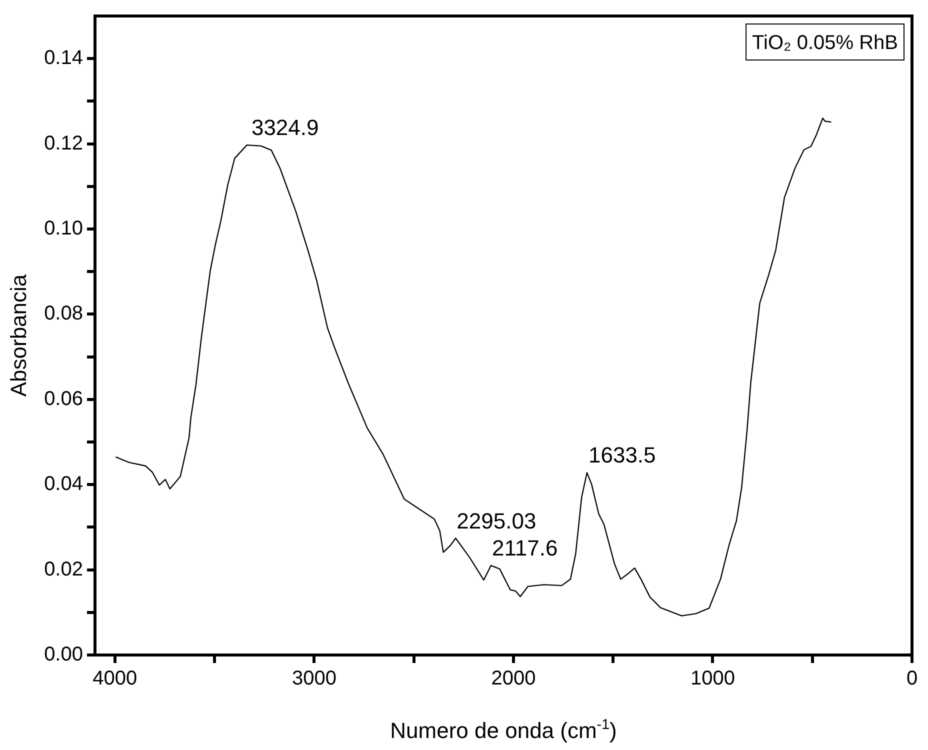 This screenshot has width=928, height=750. Describe the element at coordinates (63, 484) in the screenshot. I see `y-tick-label: 0.04` at that location.